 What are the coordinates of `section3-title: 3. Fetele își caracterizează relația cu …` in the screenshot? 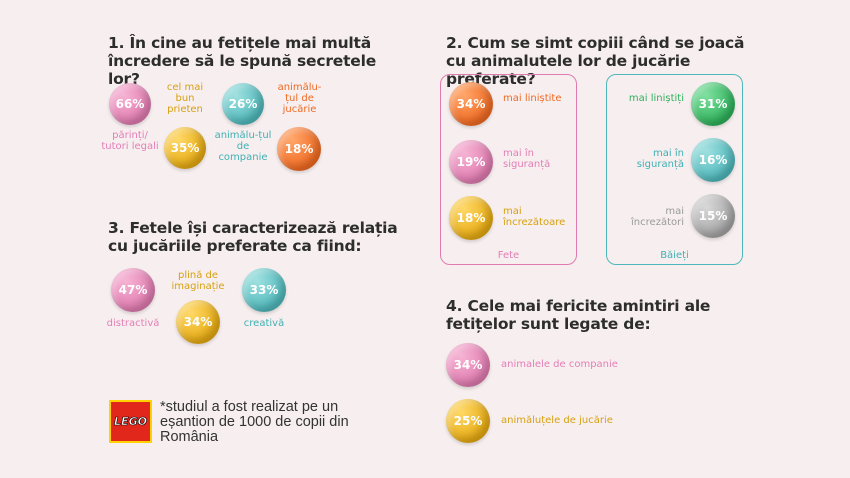 It's located at (253, 237).